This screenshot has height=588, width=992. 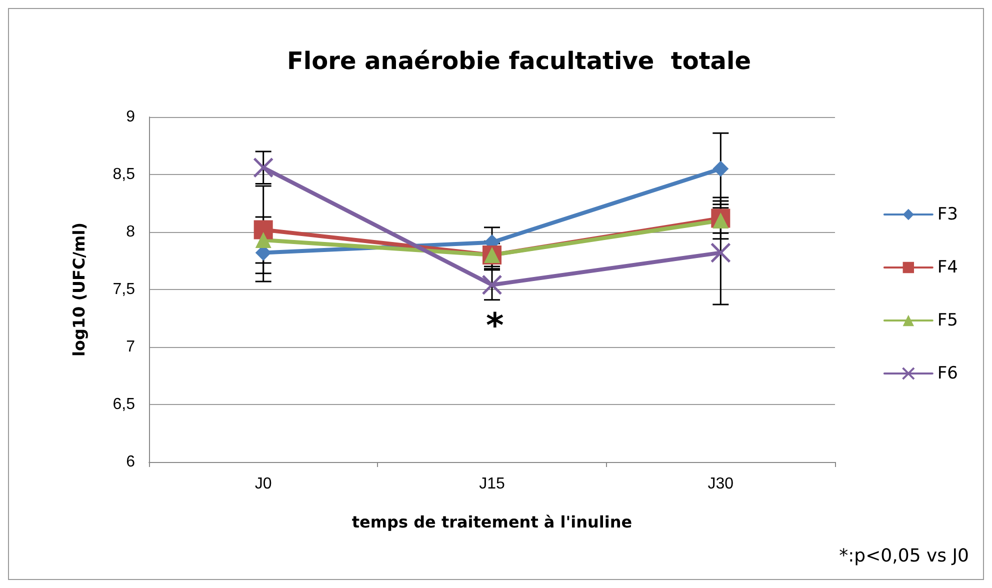 I want to click on annotation: *, so click(x=495, y=326).